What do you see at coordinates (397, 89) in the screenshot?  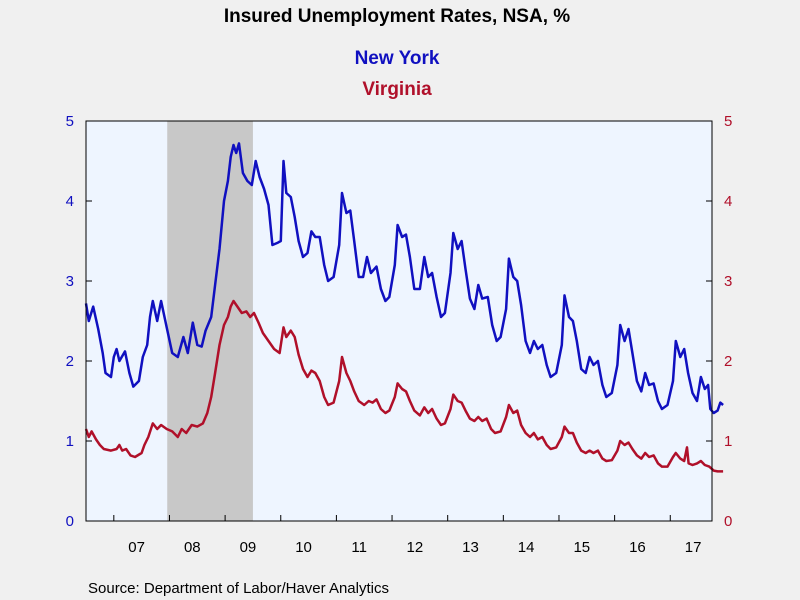 I see `series-label-virginia: Virginia` at bounding box center [397, 89].